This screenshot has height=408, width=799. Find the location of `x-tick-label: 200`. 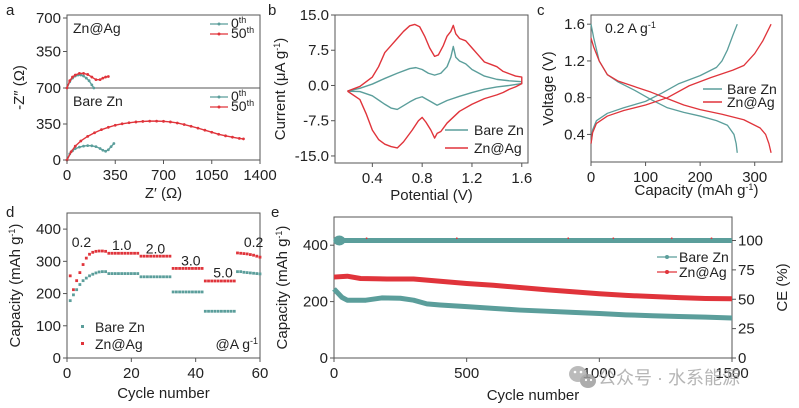

x-tick-label: 200 is located at coordinates (700, 177).